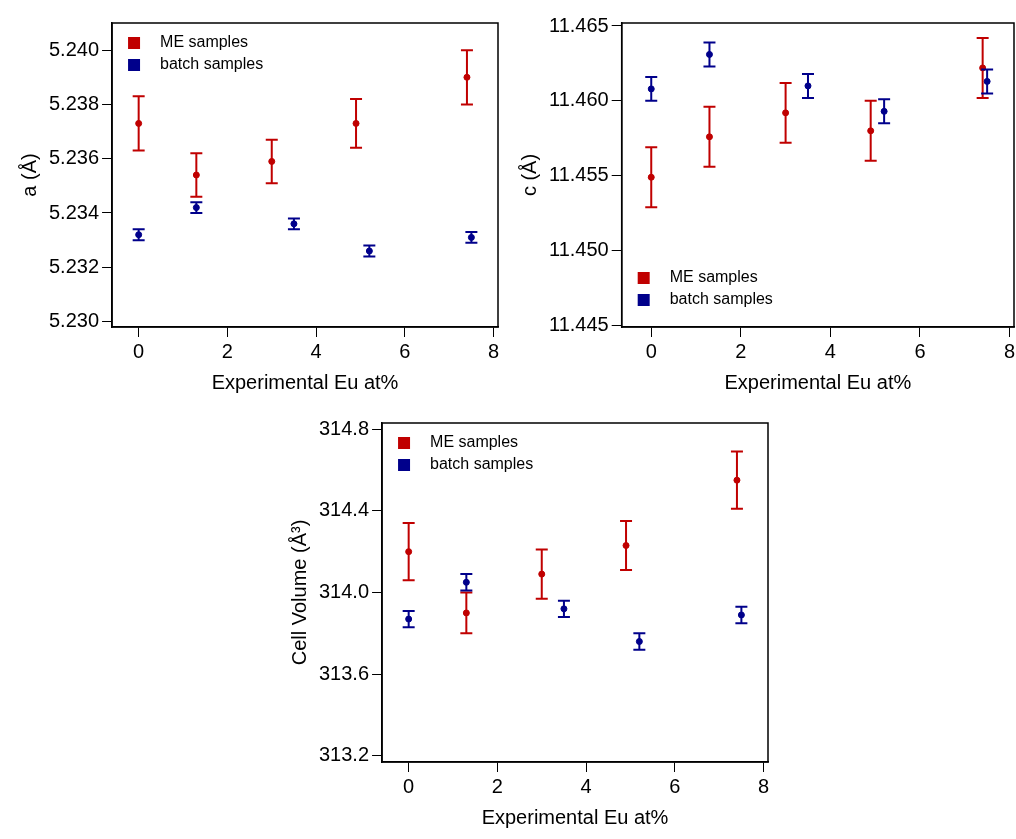 Image resolution: width=1016 pixels, height=839 pixels. Describe the element at coordinates (579, 249) in the screenshot. I see `y-tick-label: 11.450` at that location.